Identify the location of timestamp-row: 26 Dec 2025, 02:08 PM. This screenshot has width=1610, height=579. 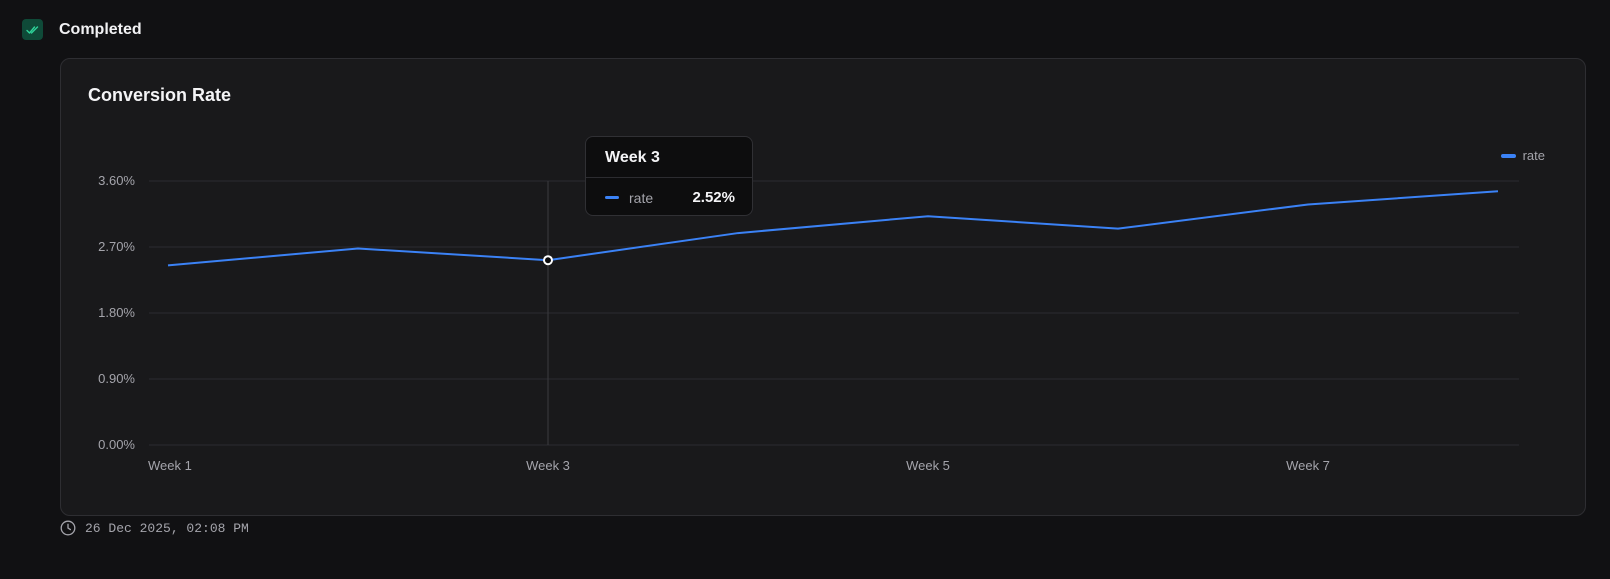
(154, 528).